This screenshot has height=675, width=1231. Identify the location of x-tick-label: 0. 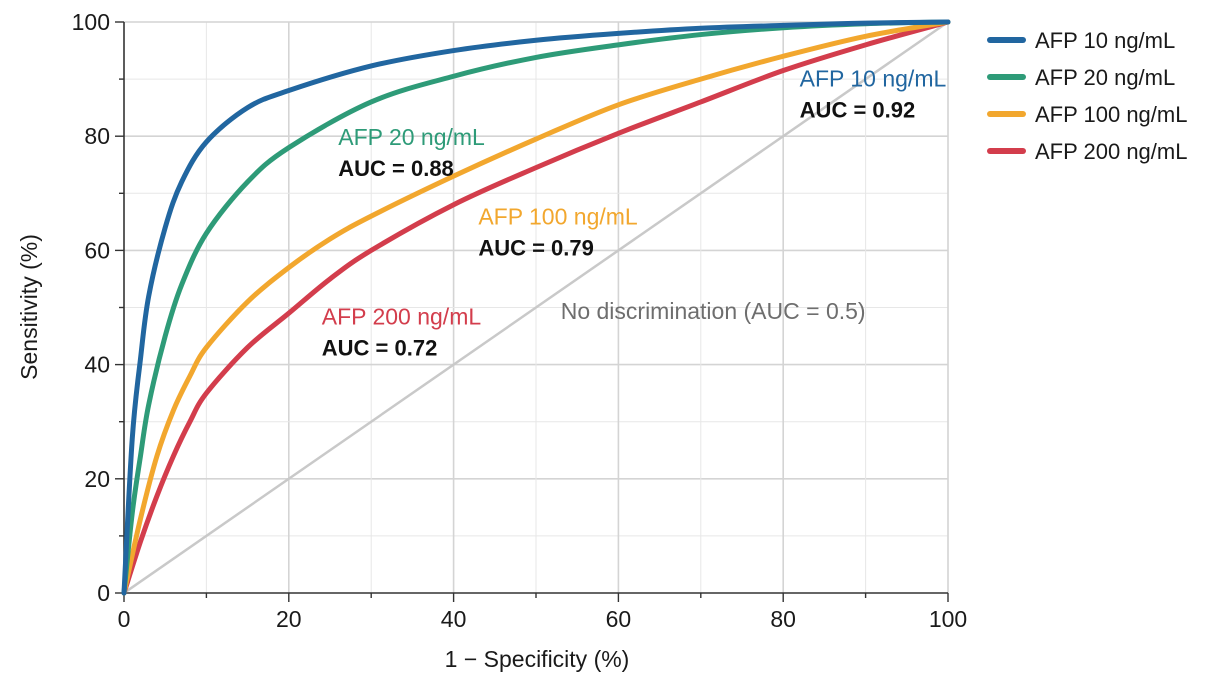
(124, 619).